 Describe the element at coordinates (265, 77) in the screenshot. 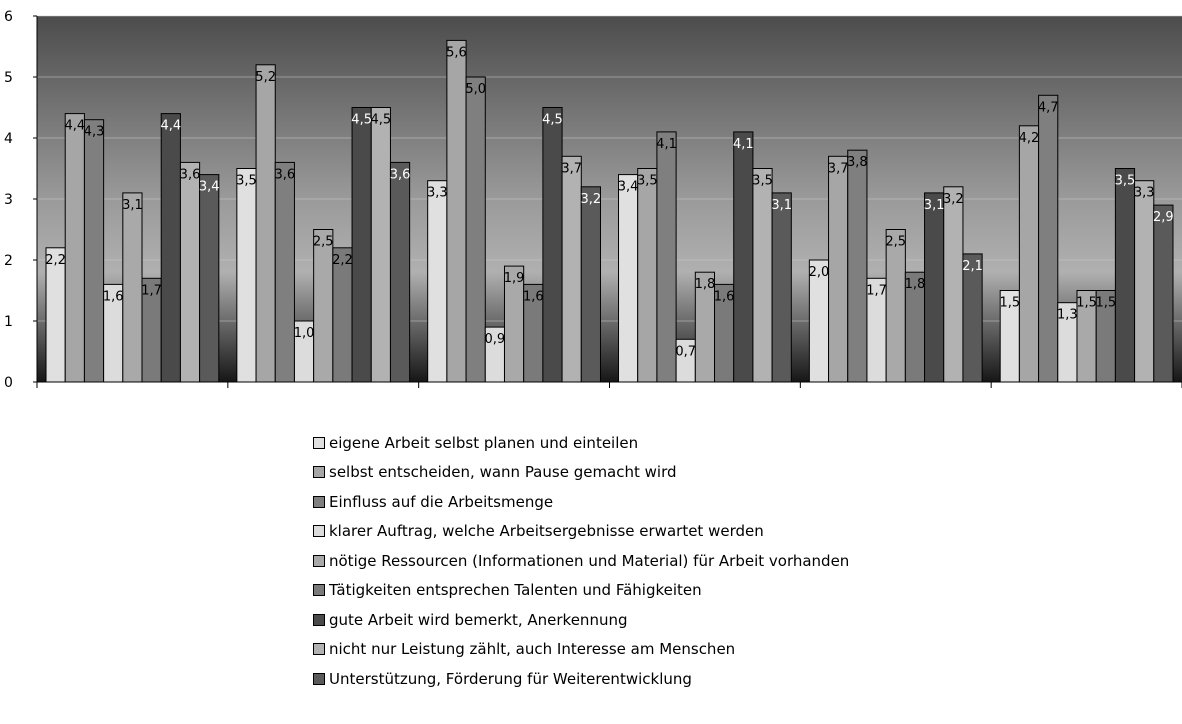

I see `data-label: 5,2` at that location.